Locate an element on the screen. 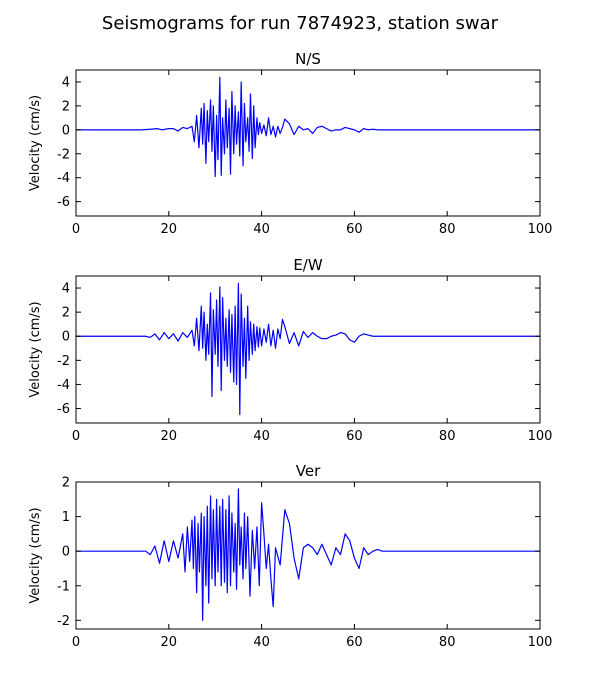 The image size is (600, 700). series-line-ver is located at coordinates (308, 554).